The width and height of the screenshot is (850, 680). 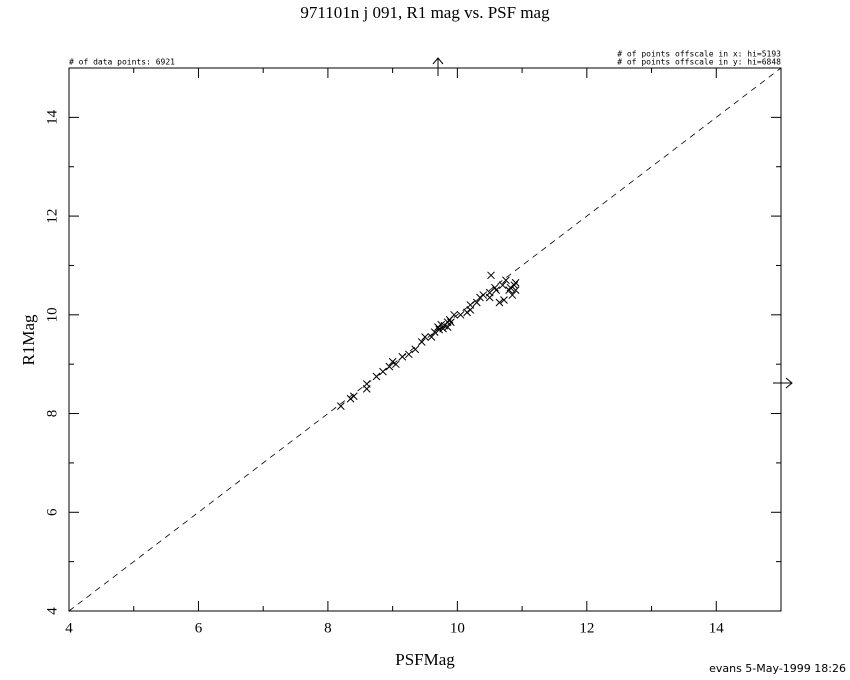 I want to click on x-axis-label: PSFMag, so click(x=425, y=659).